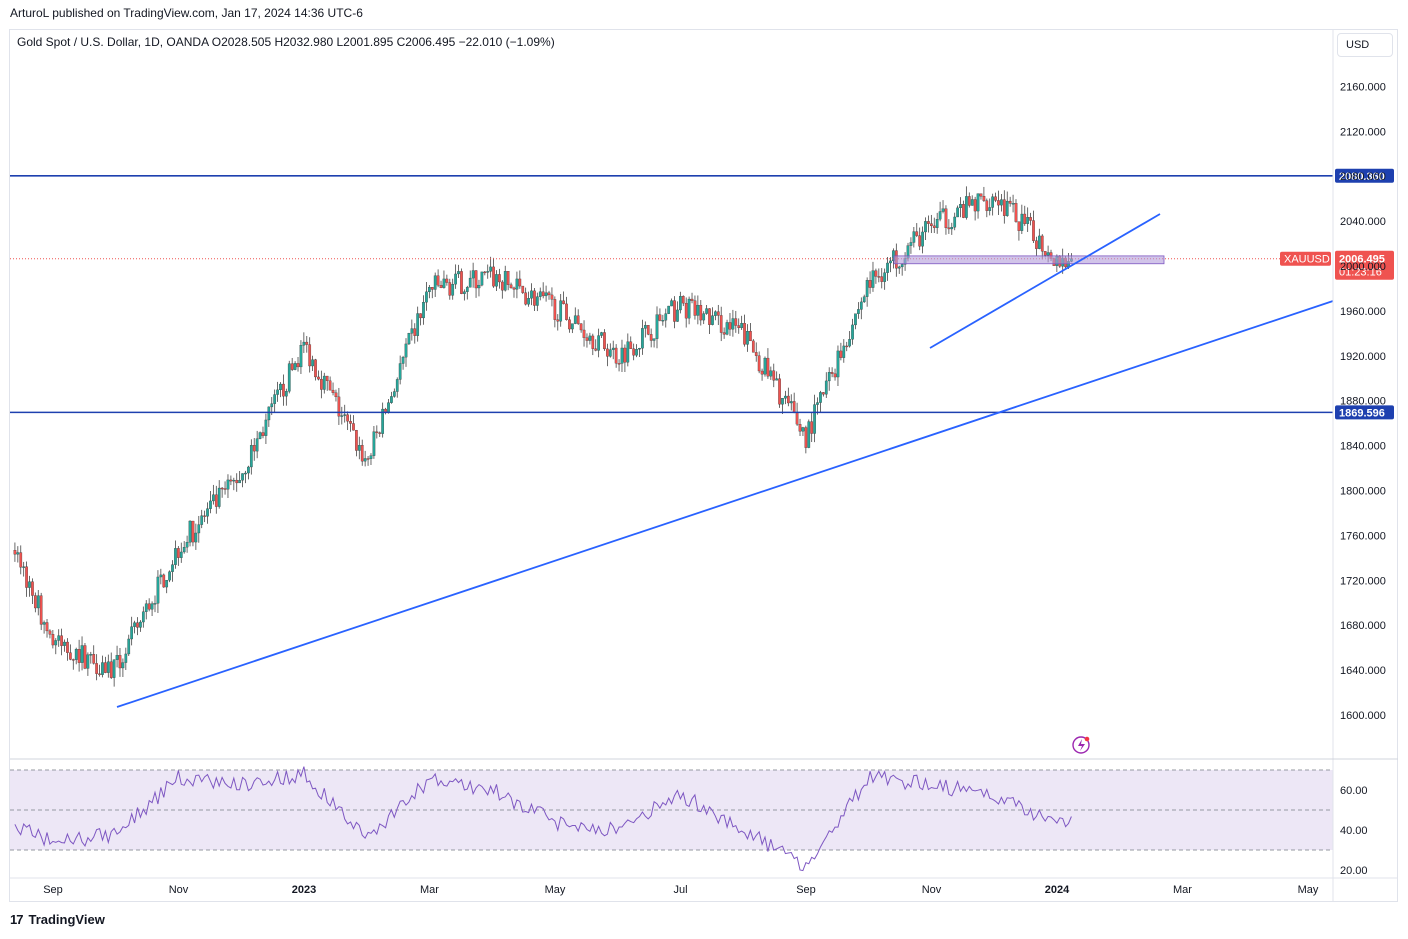  What do you see at coordinates (1363, 357) in the screenshot?
I see `price-tick-label: 1920.000` at bounding box center [1363, 357].